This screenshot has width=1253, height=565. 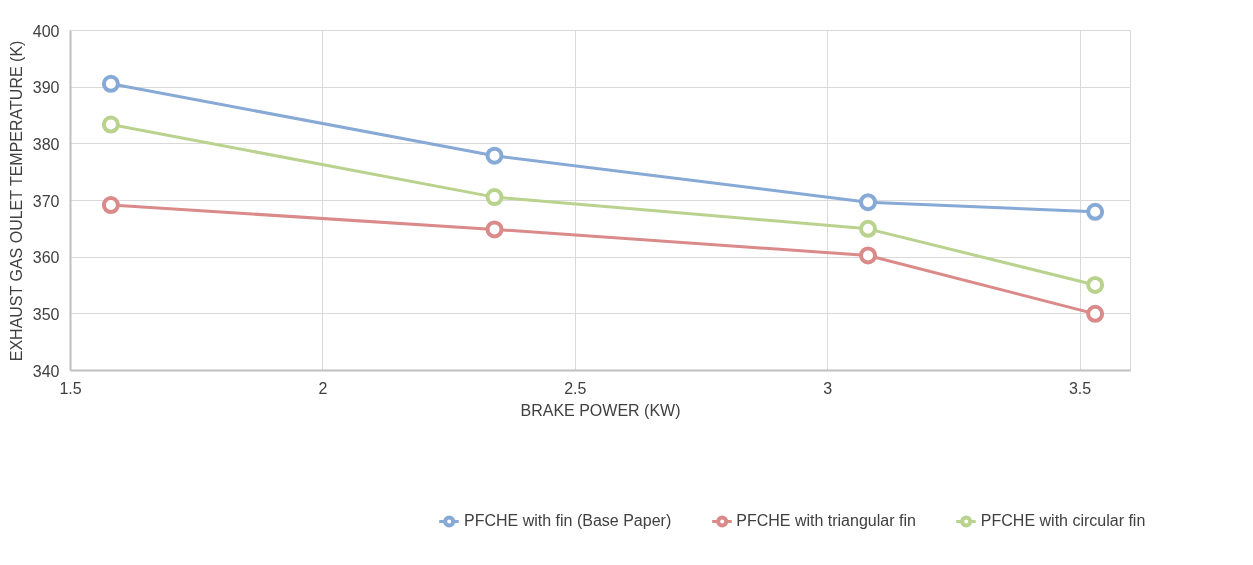 I want to click on y-axis-title: EXHAUST GAS OULET TEMPERATURE (K), so click(x=16, y=201).